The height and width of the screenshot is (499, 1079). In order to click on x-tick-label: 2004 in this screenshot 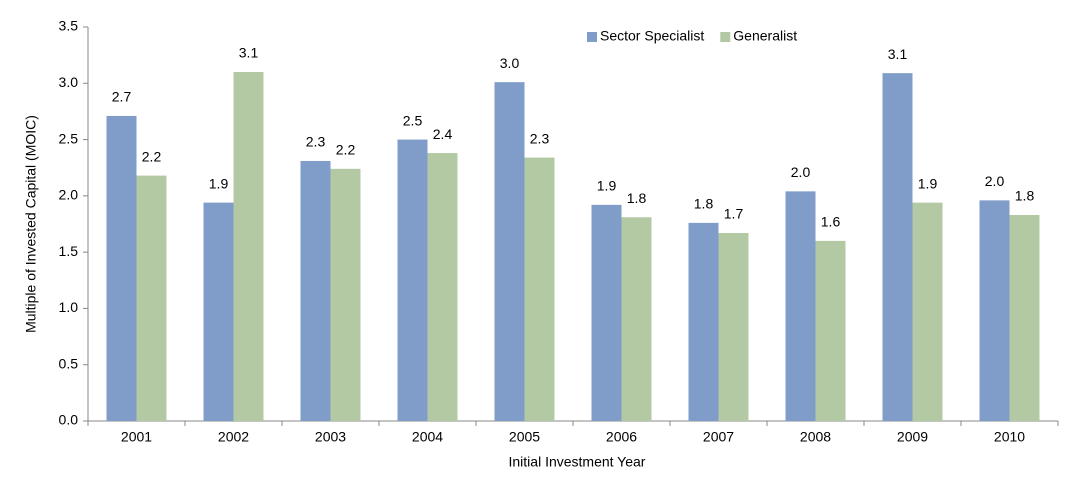, I will do `click(427, 437)`.